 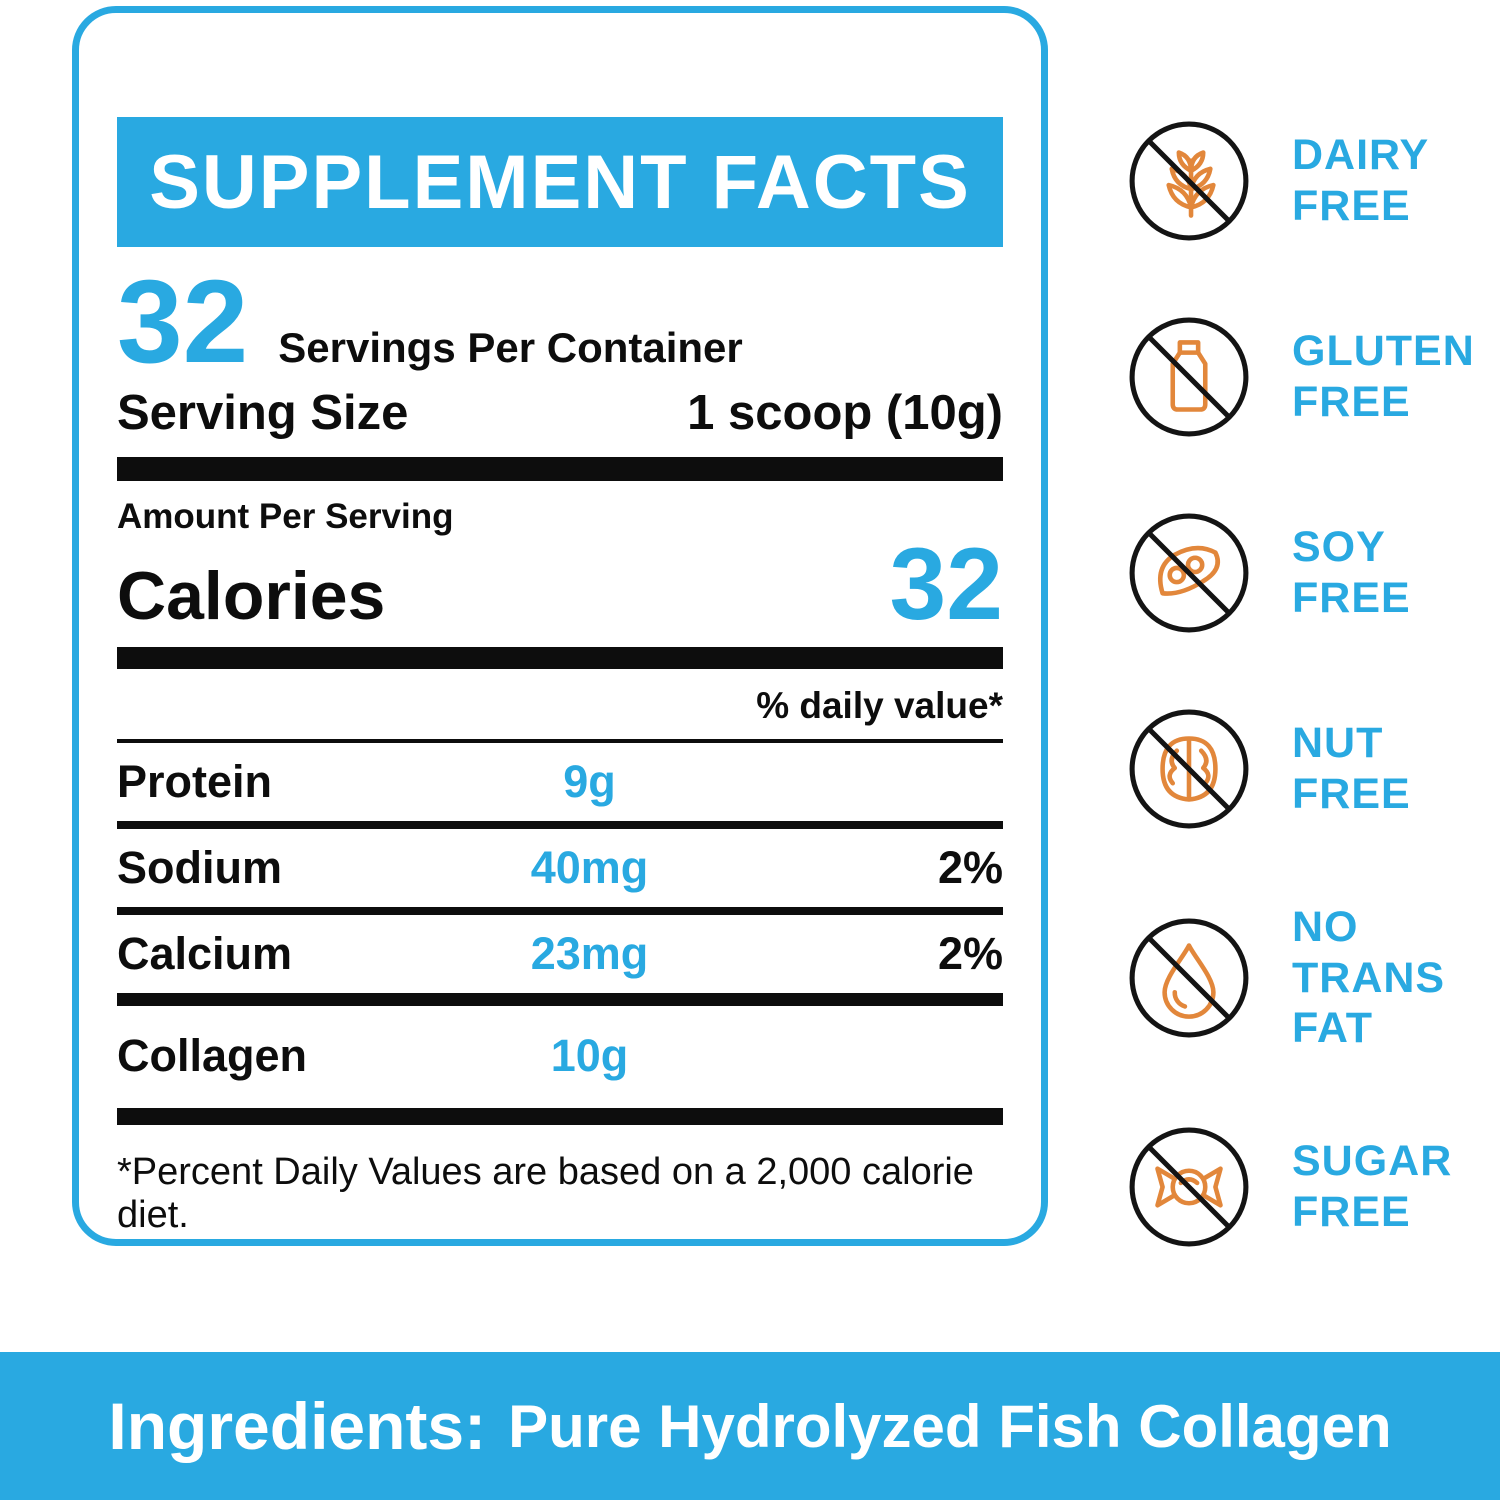 I want to click on ingredients-value: Pure Hydrolyzed Fish Collagen, so click(x=950, y=1426).